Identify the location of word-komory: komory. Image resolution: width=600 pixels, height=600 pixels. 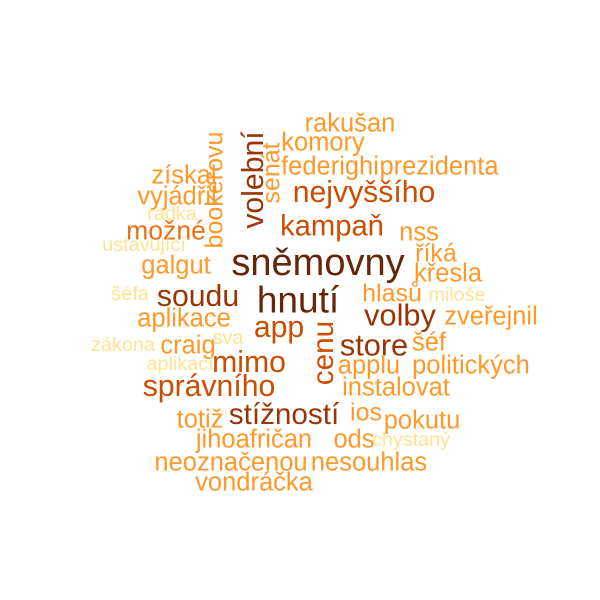
(323, 142).